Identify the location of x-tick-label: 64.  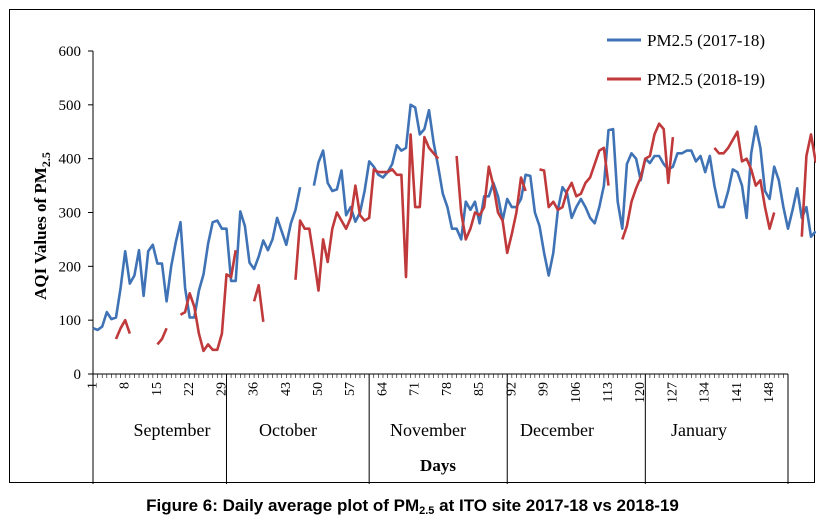
(382, 389).